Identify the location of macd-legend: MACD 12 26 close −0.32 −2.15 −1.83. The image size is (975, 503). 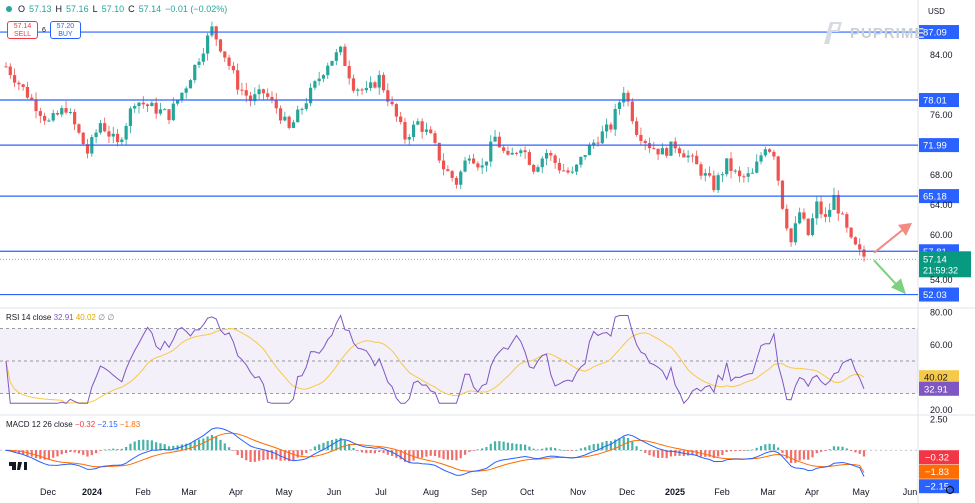
(73, 424).